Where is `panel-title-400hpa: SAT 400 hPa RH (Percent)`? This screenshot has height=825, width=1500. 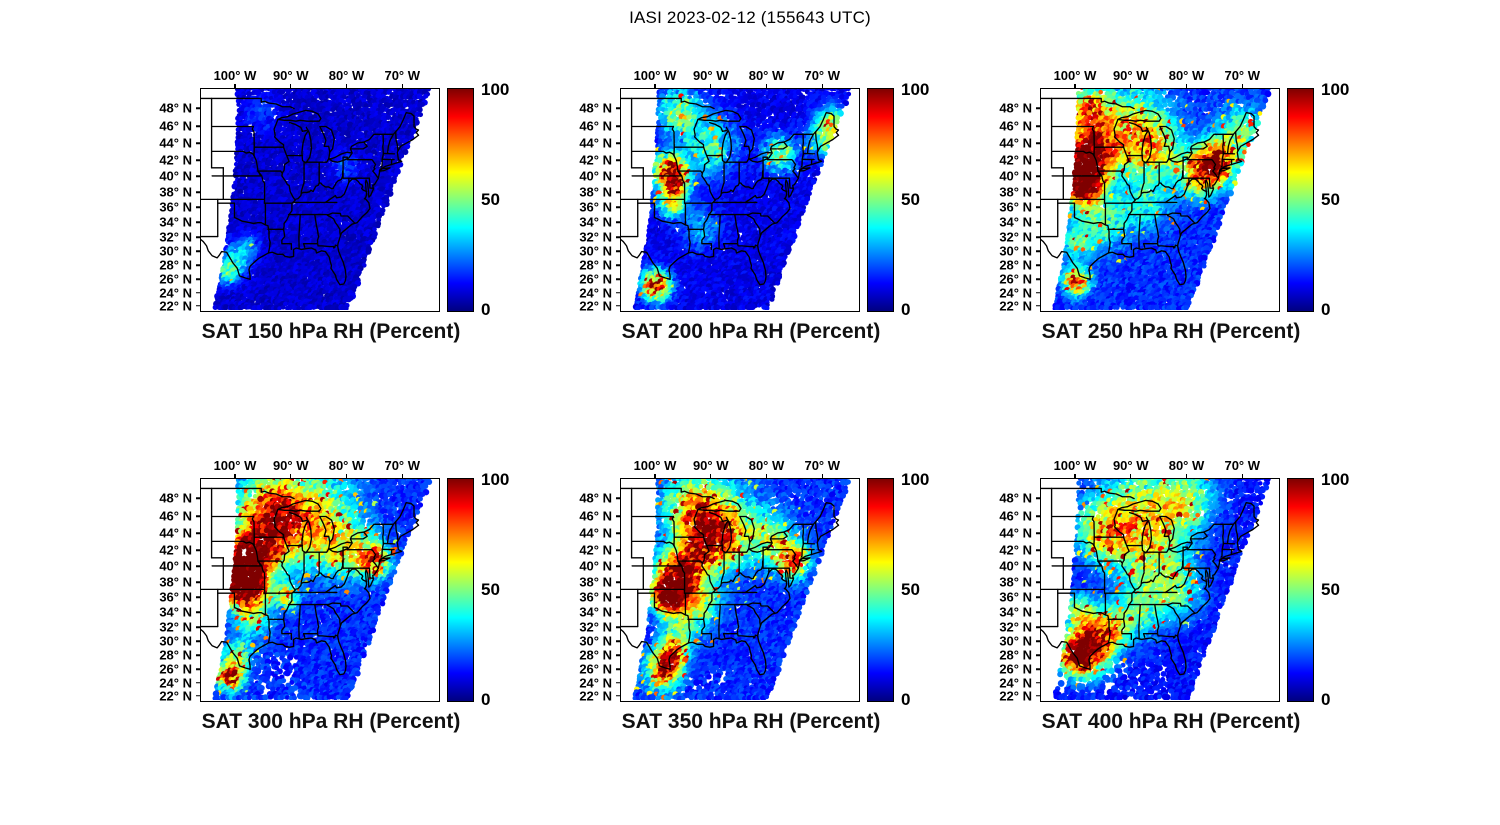 panel-title-400hpa: SAT 400 hPa RH (Percent) is located at coordinates (1171, 721).